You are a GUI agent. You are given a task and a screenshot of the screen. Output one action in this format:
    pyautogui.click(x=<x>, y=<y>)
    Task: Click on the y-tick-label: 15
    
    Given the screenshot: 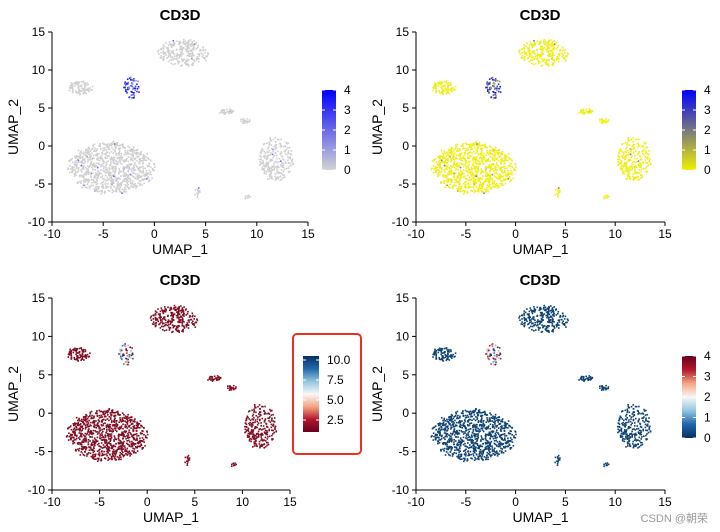 What is the action you would take?
    pyautogui.click(x=403, y=32)
    